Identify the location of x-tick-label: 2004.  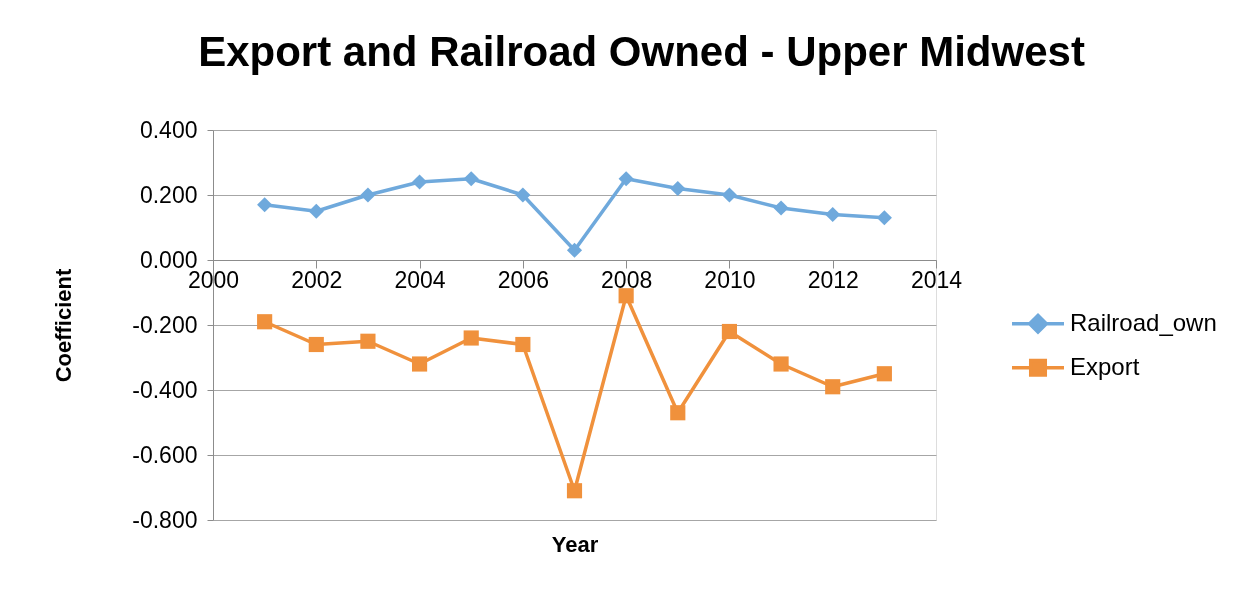
(420, 279).